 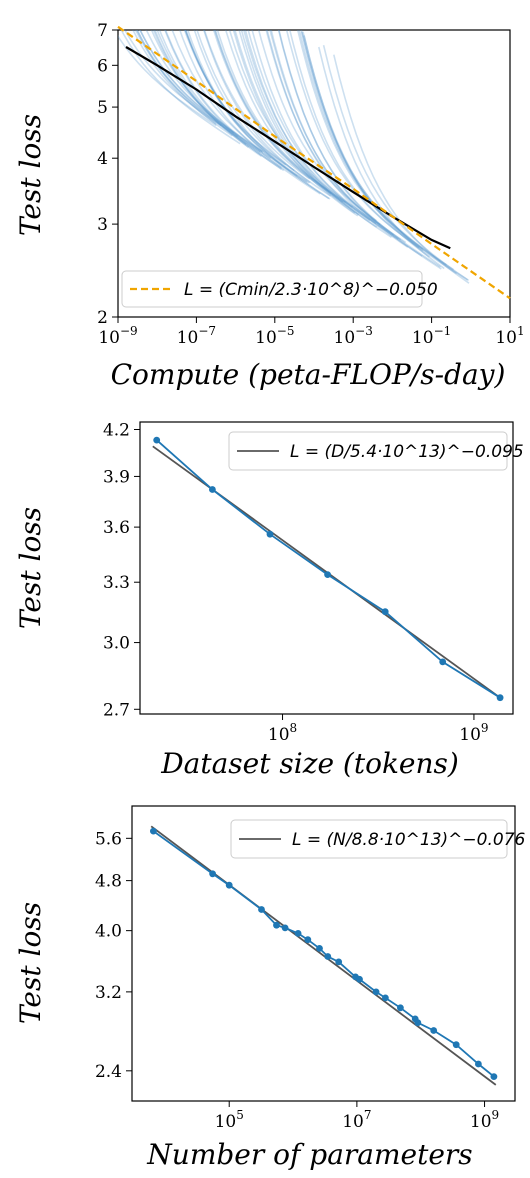 I want to click on fit-line, so click(x=323, y=955).